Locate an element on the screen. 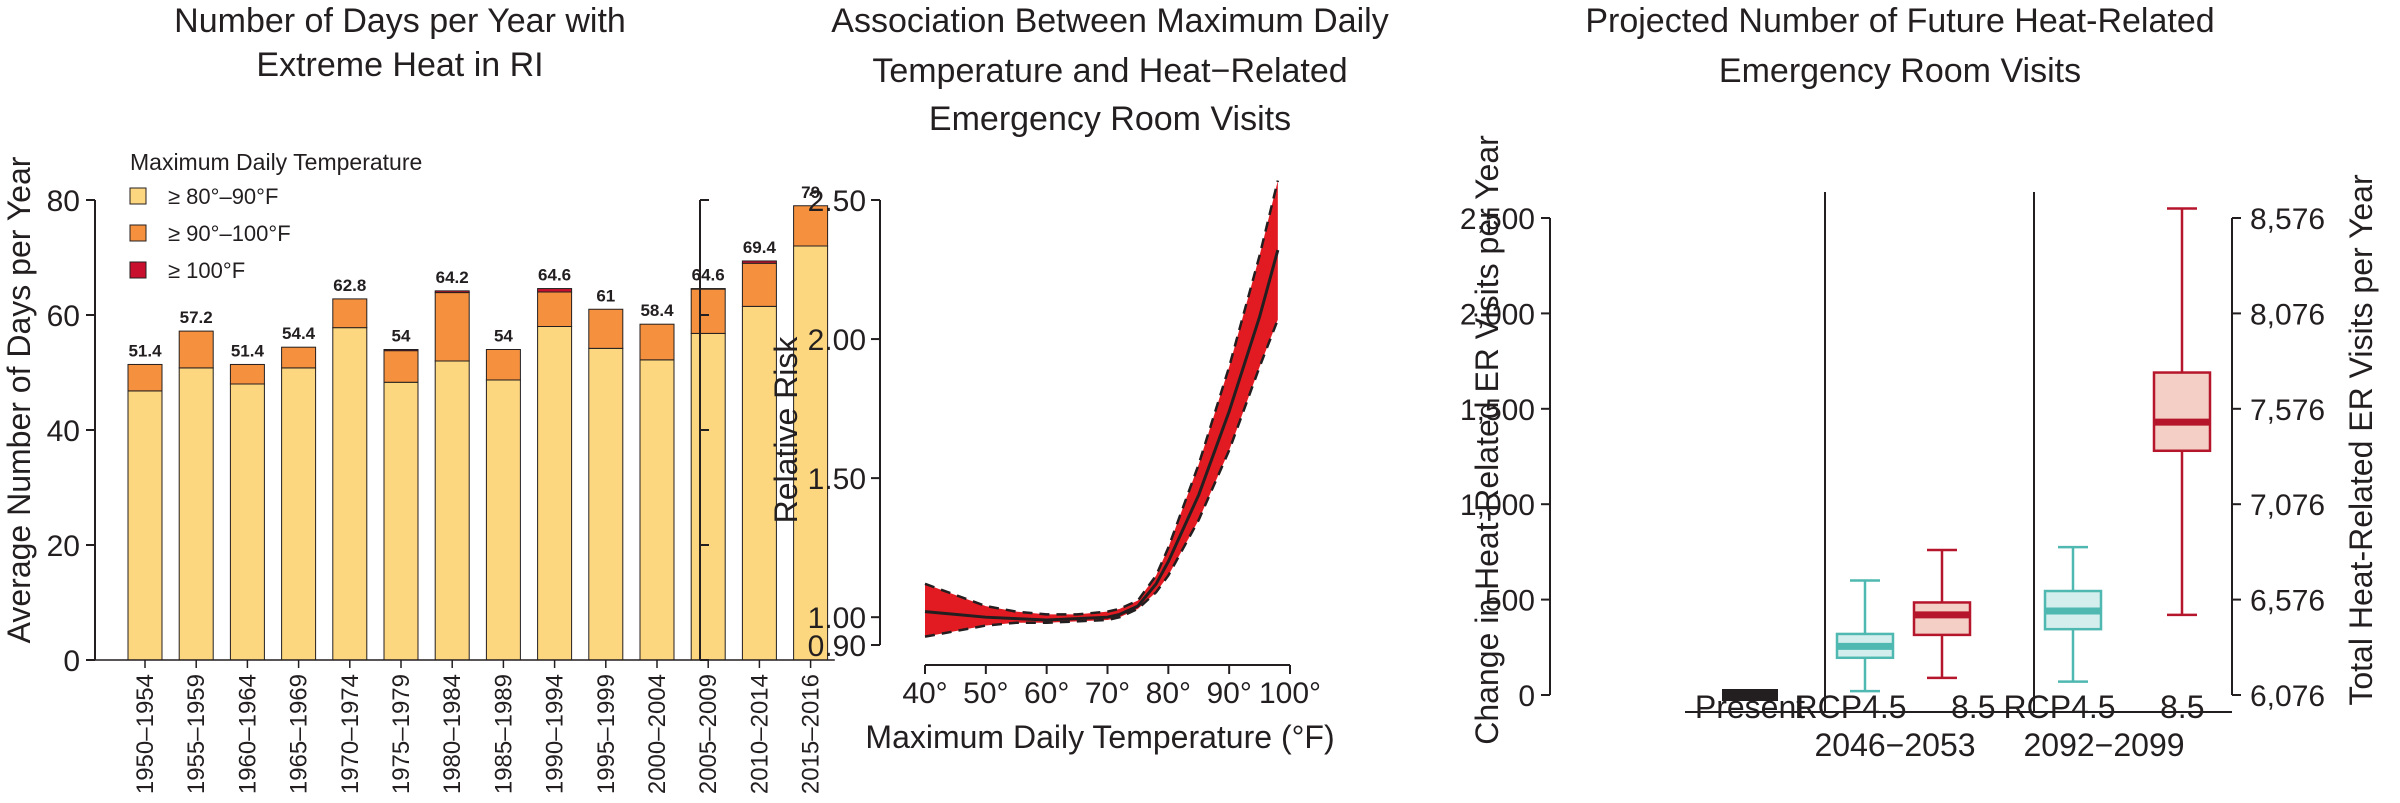 The width and height of the screenshot is (2400, 803). panel1-y-axis-label: Average Number of Days per Year is located at coordinates (19, 399).